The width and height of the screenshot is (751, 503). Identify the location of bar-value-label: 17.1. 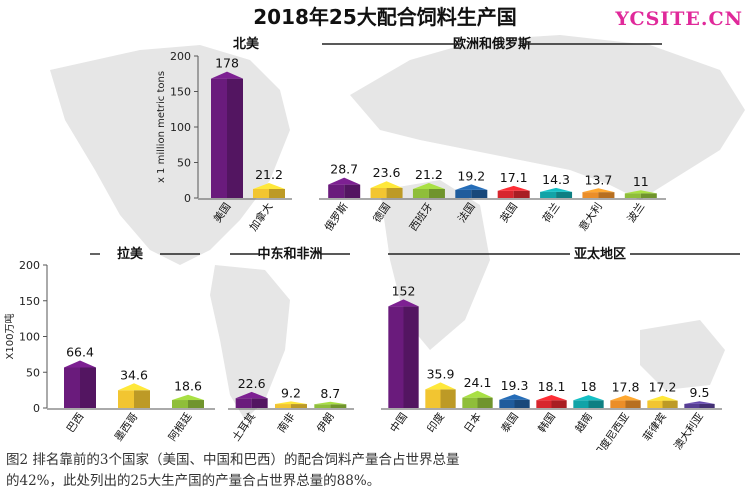
(514, 177).